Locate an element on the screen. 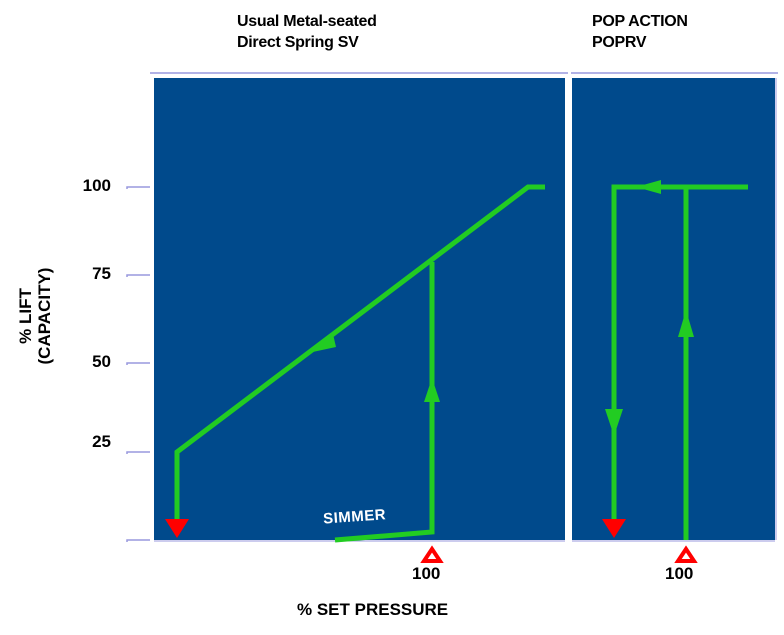 The height and width of the screenshot is (635, 784). down-arrow-icon is located at coordinates (614, 422).